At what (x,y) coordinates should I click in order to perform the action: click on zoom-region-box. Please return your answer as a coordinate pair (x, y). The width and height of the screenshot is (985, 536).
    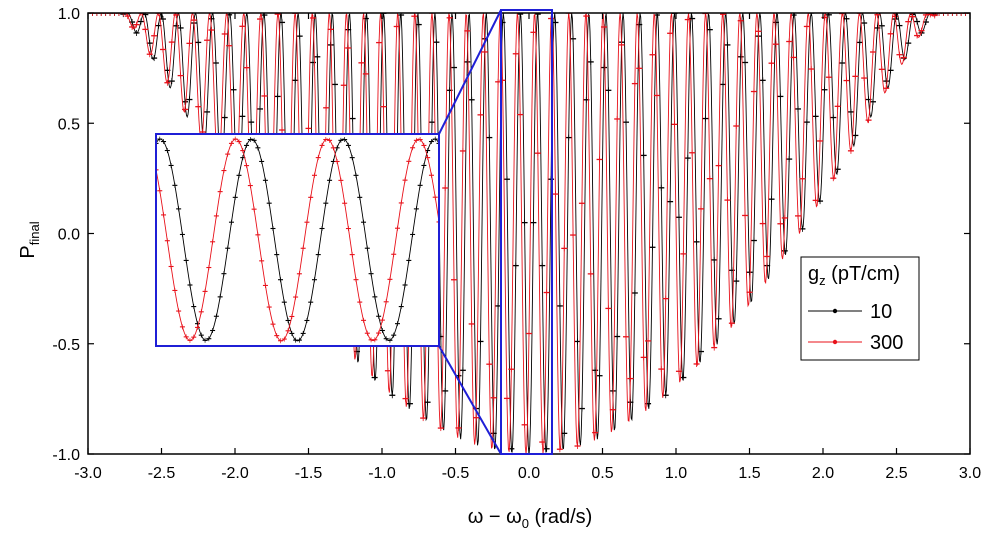
    Looking at the image, I should click on (526, 232).